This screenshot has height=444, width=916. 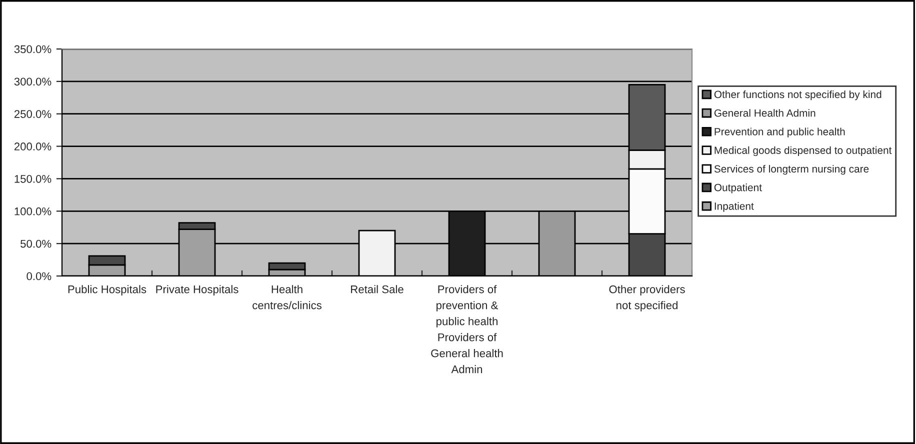 I want to click on legend-label: Prevention and public health, so click(x=779, y=133).